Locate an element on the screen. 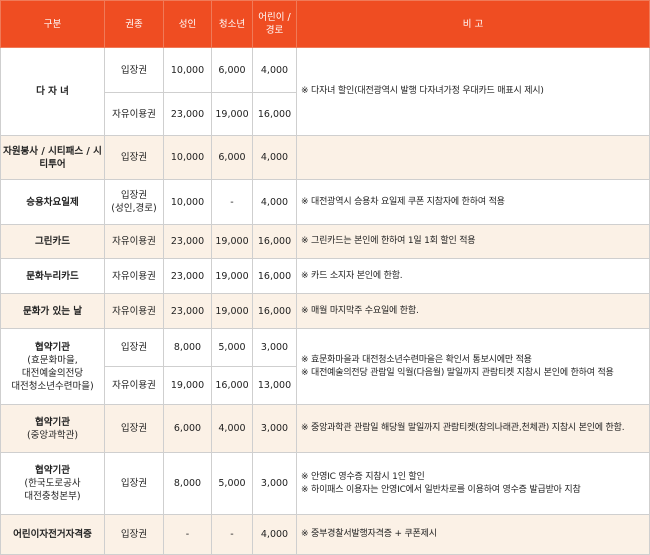 This screenshot has height=555, width=650. category-sub: (중앙과학관) is located at coordinates (52, 435).